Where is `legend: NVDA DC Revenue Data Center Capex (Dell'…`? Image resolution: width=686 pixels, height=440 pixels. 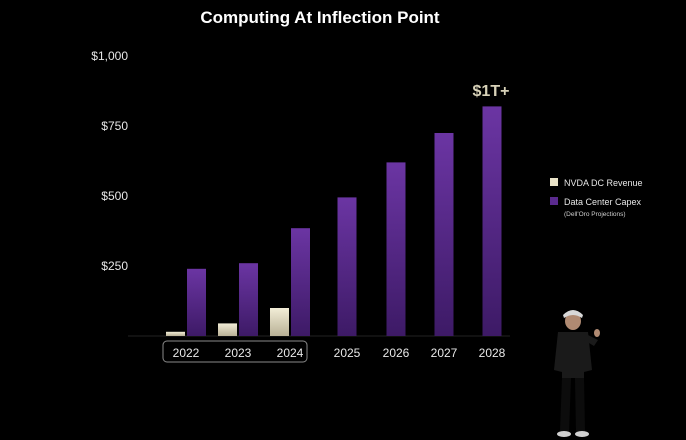
legend: NVDA DC Revenue Data Center Capex (Dell'… is located at coordinates (596, 198).